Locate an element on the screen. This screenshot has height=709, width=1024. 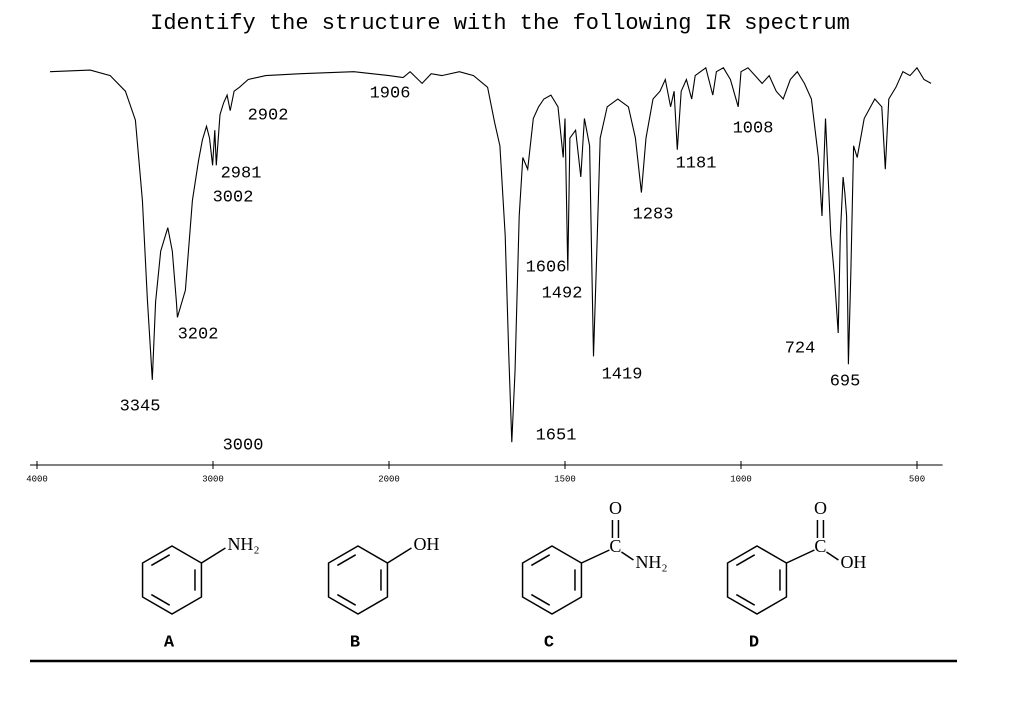
peak-label: 695 is located at coordinates (845, 381).